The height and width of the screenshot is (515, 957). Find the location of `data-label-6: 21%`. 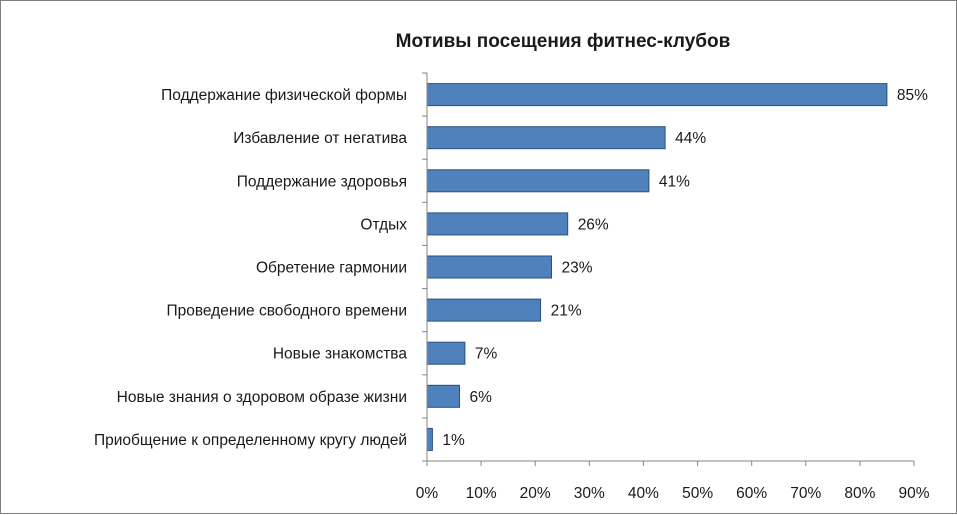

data-label-6: 21% is located at coordinates (566, 311).